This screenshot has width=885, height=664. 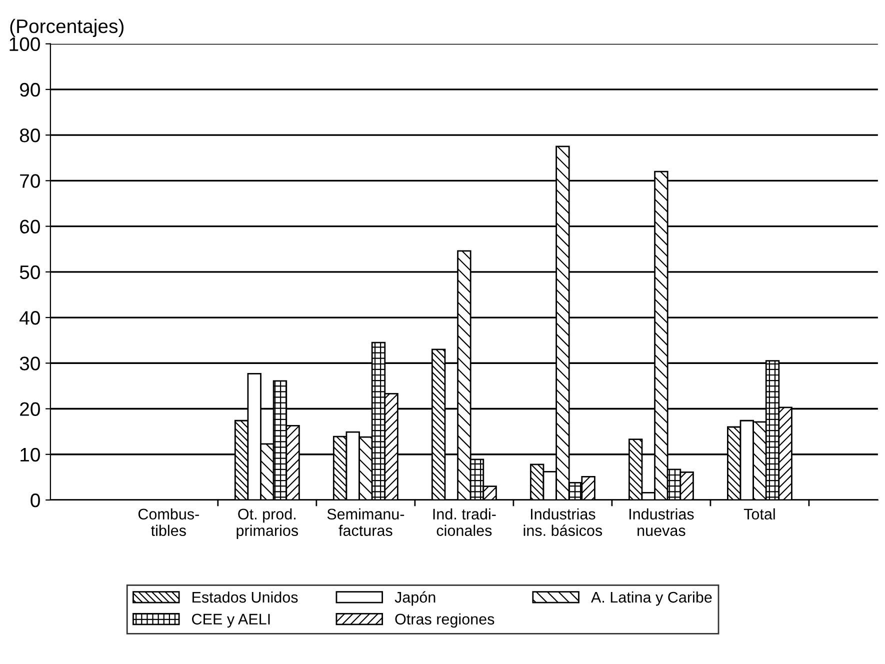 I want to click on x-tick-label: Industrias ins. básicos, so click(x=563, y=522).